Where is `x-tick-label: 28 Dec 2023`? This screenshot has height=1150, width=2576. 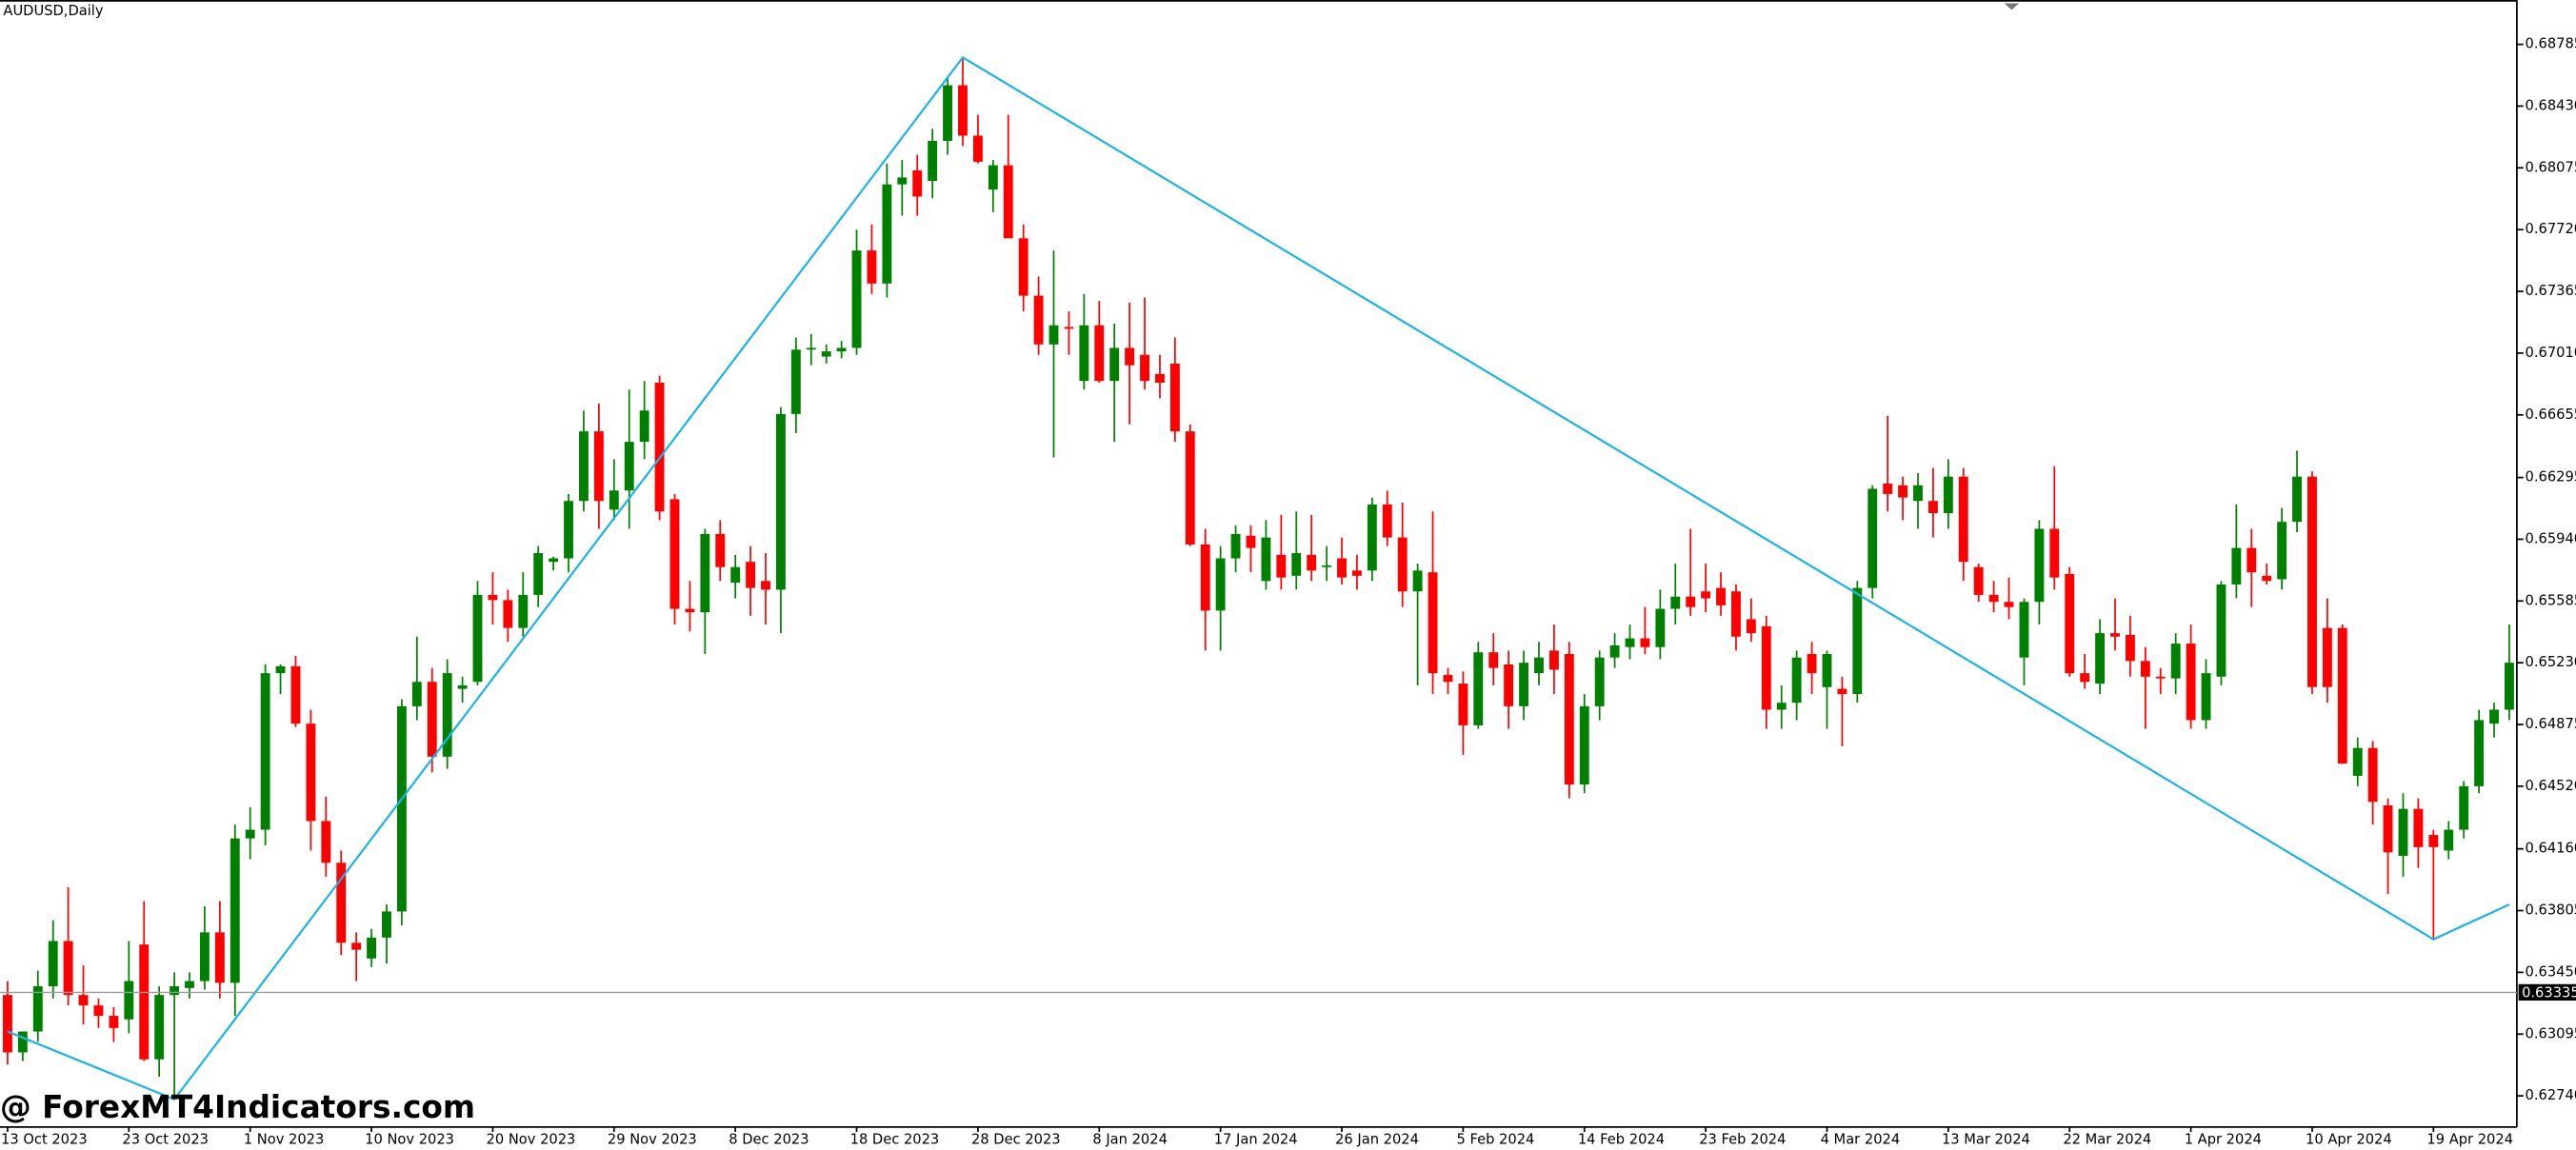 x-tick-label: 28 Dec 2023 is located at coordinates (1016, 1140).